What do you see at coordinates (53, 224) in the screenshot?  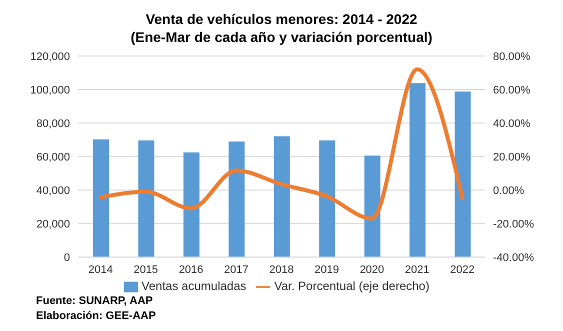 I see `y-tick-label: 20,000` at bounding box center [53, 224].